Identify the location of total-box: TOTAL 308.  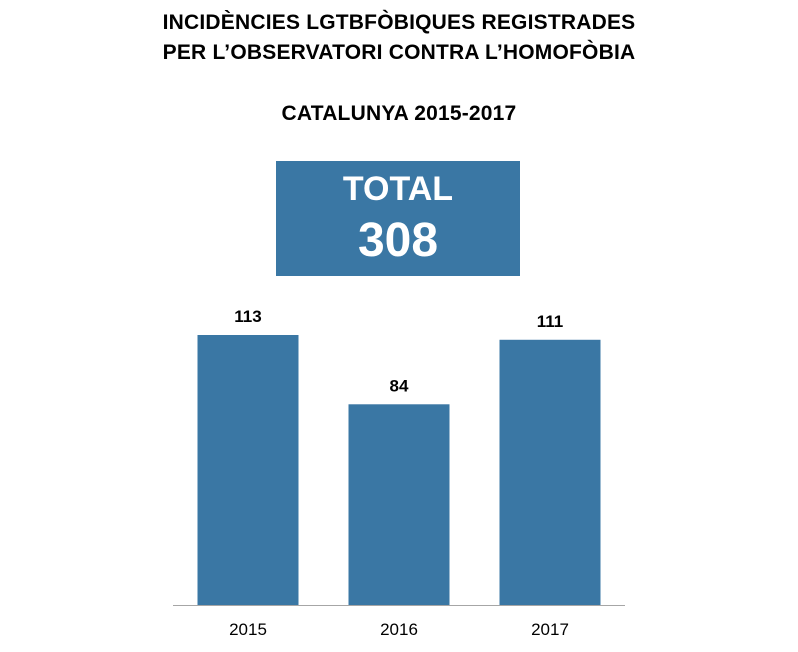
(398, 218).